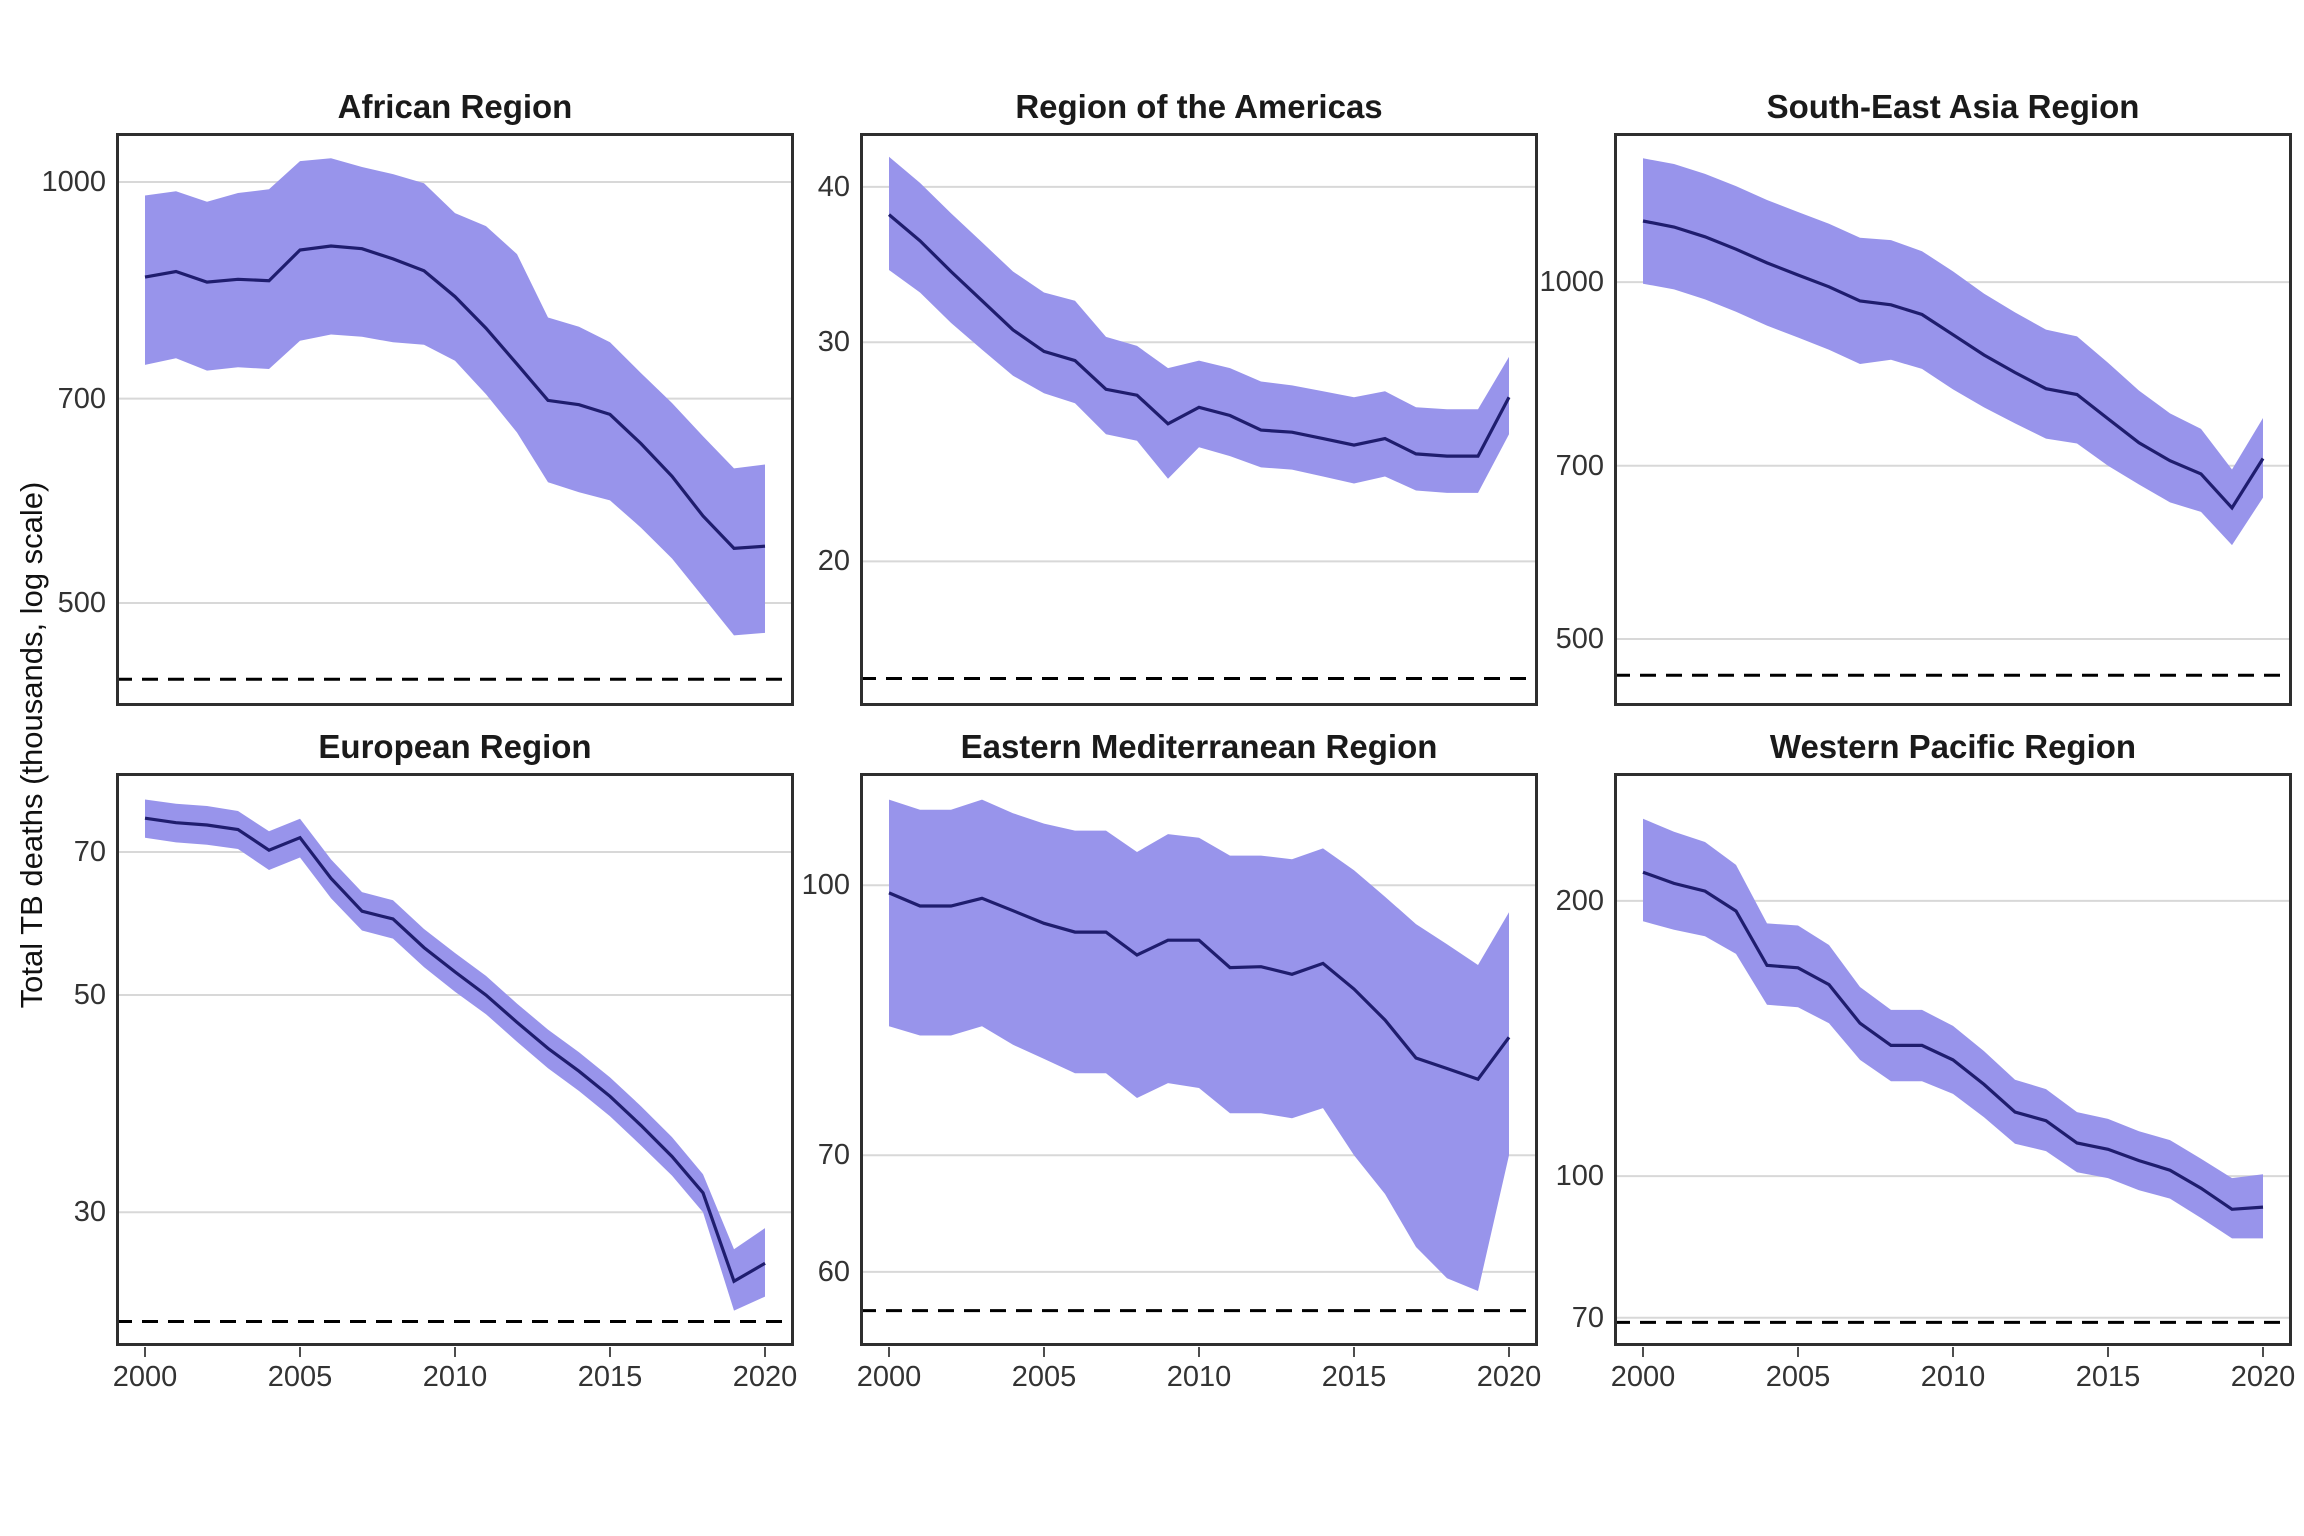 The image size is (2304, 1536). What do you see at coordinates (1953, 746) in the screenshot?
I see `panel-title-western-pacific-region: Western Pacific Region` at bounding box center [1953, 746].